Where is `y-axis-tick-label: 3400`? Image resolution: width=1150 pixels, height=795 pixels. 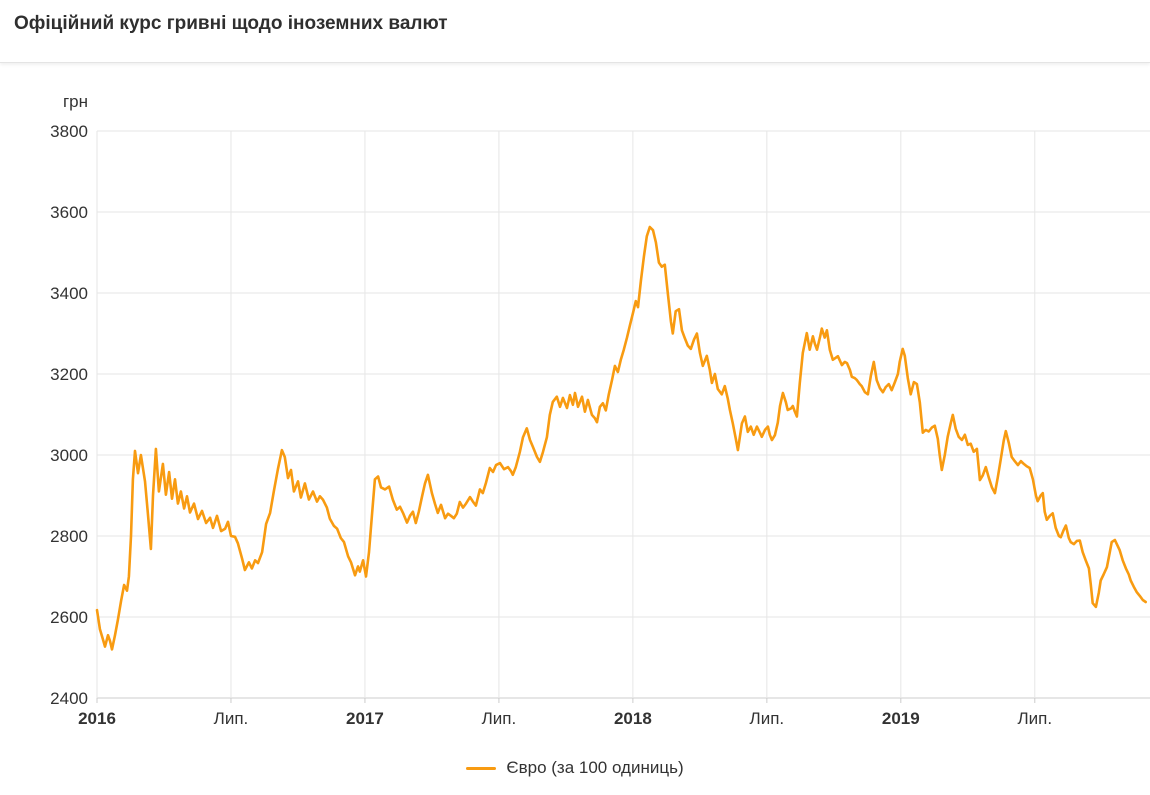 y-axis-tick-label: 3400 is located at coordinates (69, 293).